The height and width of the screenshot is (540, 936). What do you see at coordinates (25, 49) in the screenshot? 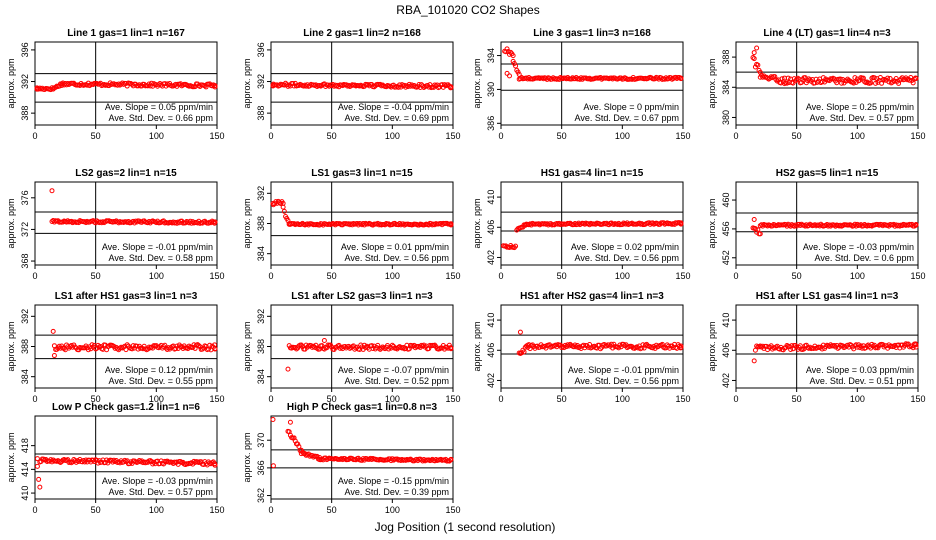
I see `y-tick-label: 396` at bounding box center [25, 49].